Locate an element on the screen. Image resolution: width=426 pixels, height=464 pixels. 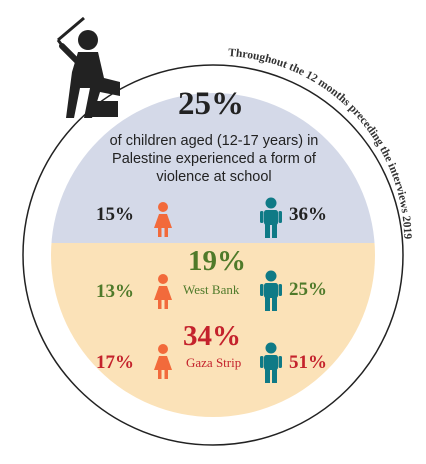
violence-figure-icon is located at coordinates (88, 67).